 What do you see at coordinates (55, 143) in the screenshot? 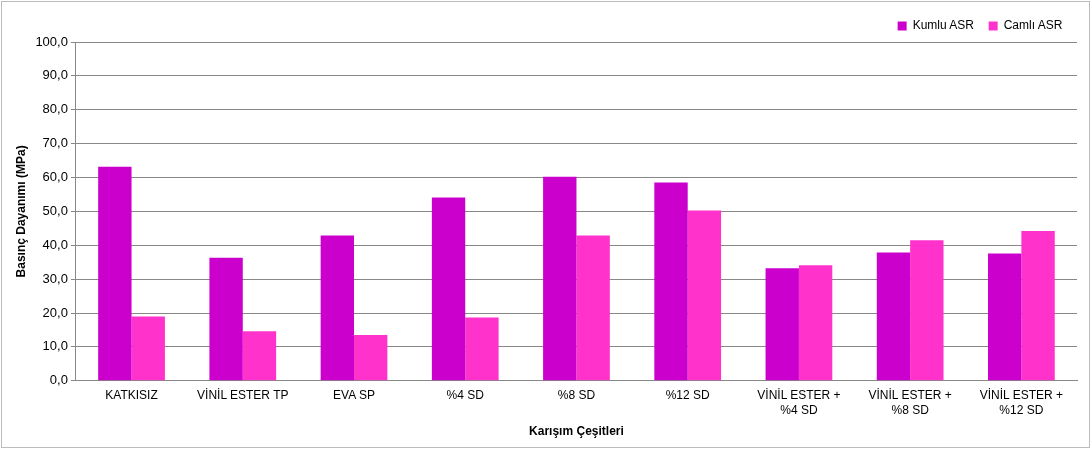
I see `y-tick-label: 70,0` at bounding box center [55, 143].